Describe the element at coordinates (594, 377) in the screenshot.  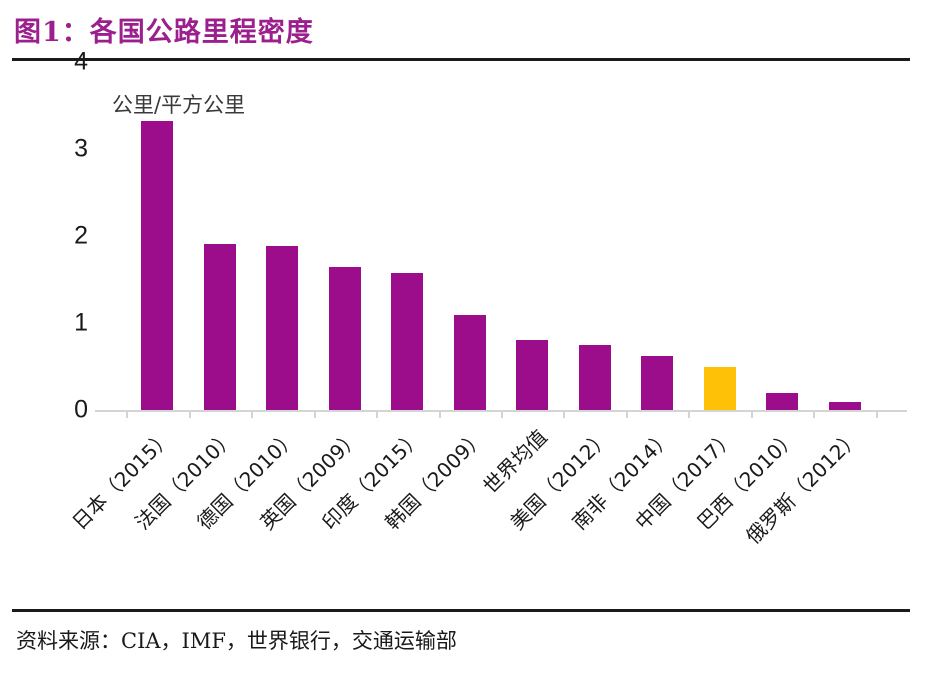
I see `bar-美国（2012）` at that location.